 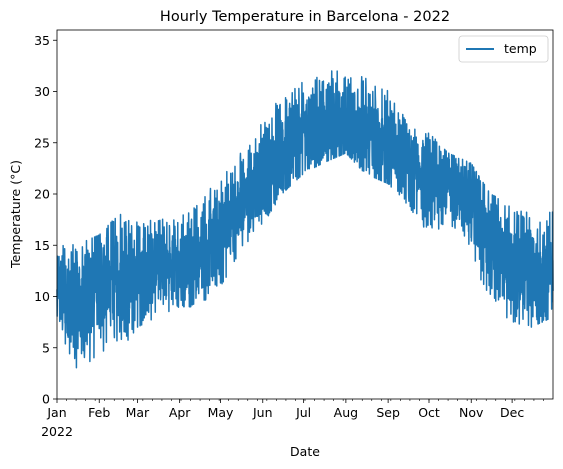 I want to click on y-axis-label: Temperature (°C), so click(x=15, y=214).